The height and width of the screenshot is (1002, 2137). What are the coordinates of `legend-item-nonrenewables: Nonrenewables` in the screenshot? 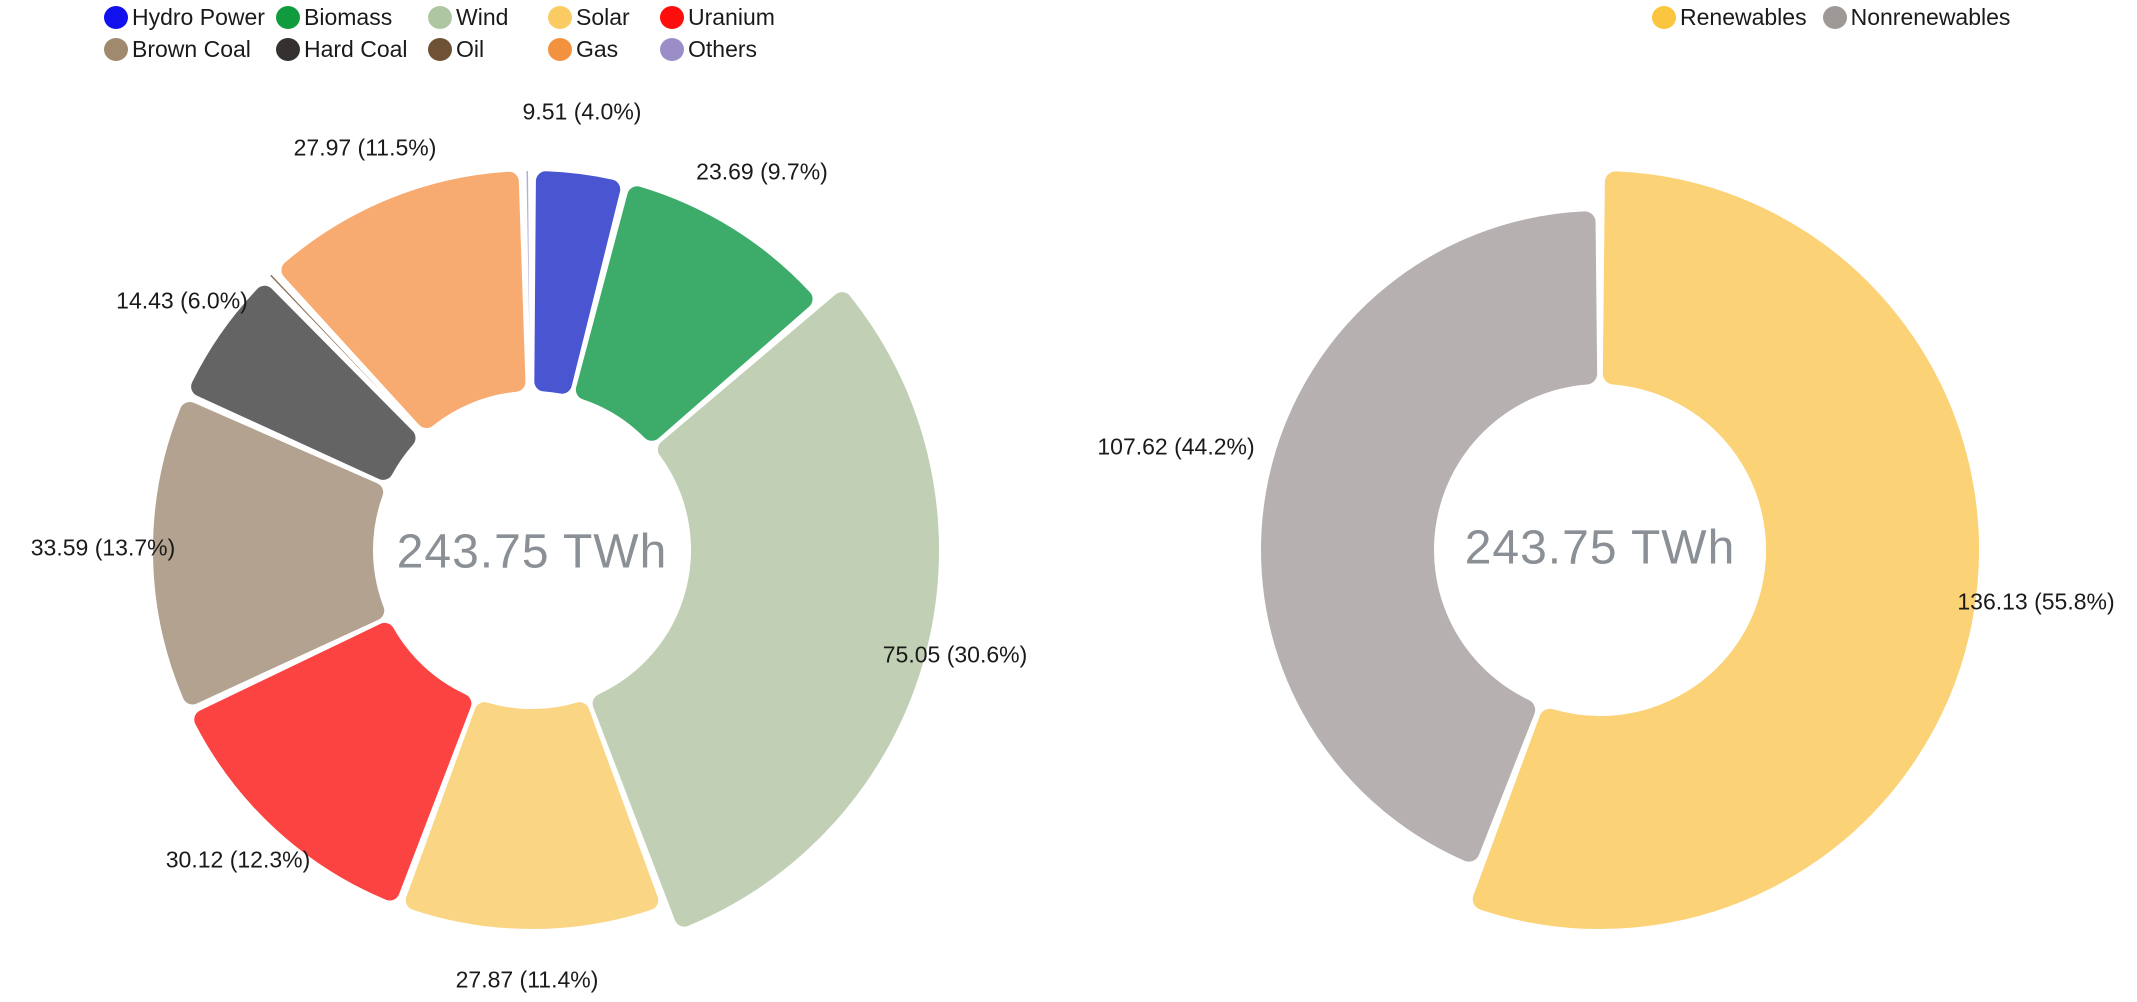 It's located at (1916, 17).